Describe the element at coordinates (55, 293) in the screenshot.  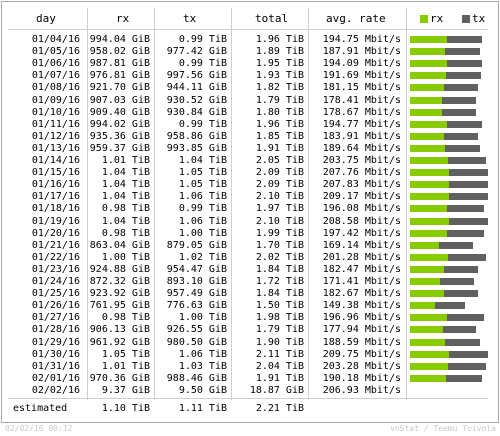
I see `row-day: 01/25/16` at that location.